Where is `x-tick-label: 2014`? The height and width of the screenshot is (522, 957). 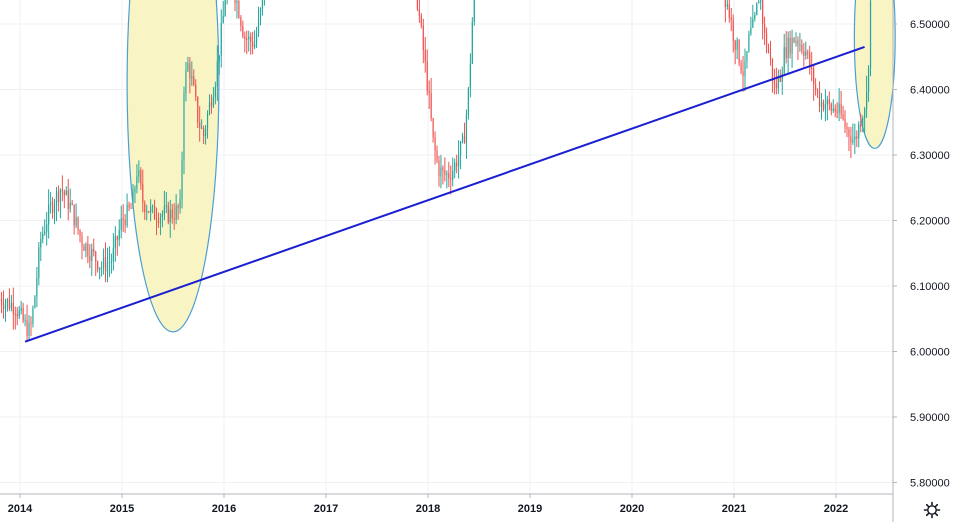 x-tick-label: 2014 is located at coordinates (20, 509).